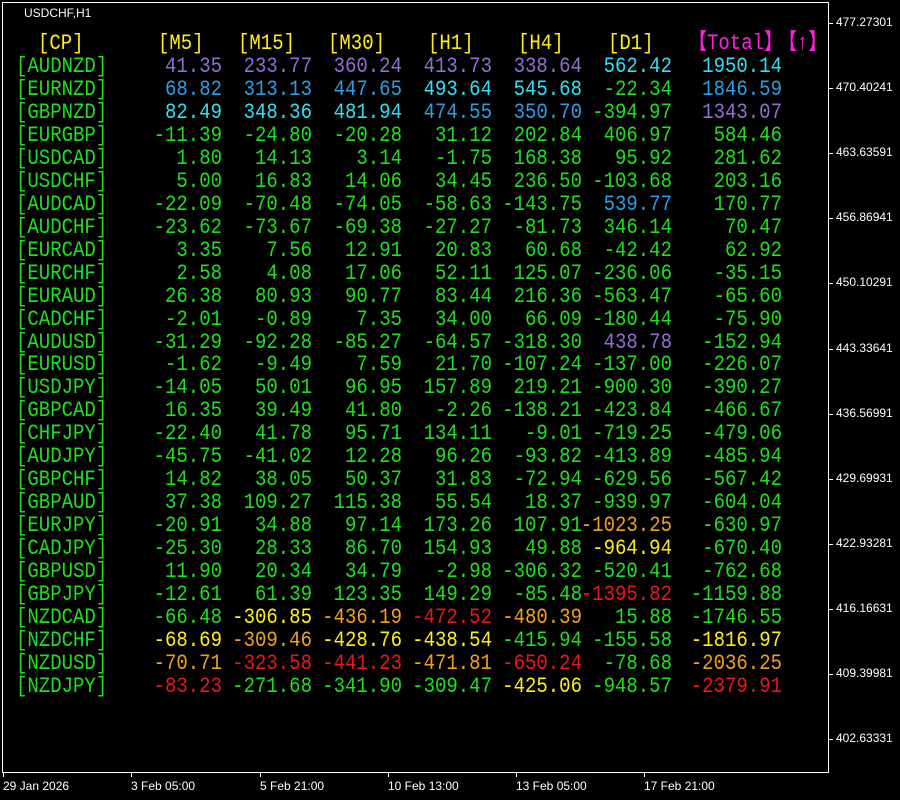 The height and width of the screenshot is (800, 900). I want to click on timeframe-value: 233.77, so click(277, 66).